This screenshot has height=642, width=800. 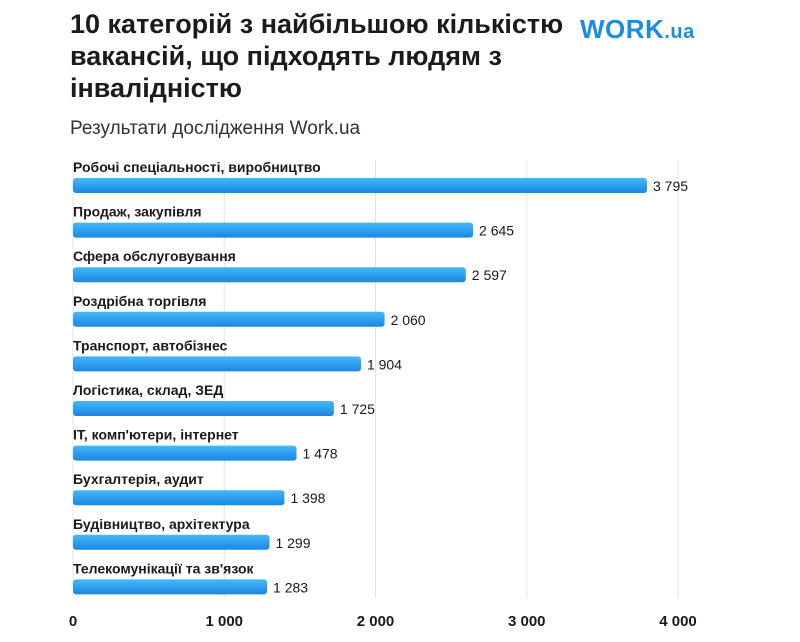 What do you see at coordinates (320, 454) in the screenshot?
I see `value-label: 1 478` at bounding box center [320, 454].